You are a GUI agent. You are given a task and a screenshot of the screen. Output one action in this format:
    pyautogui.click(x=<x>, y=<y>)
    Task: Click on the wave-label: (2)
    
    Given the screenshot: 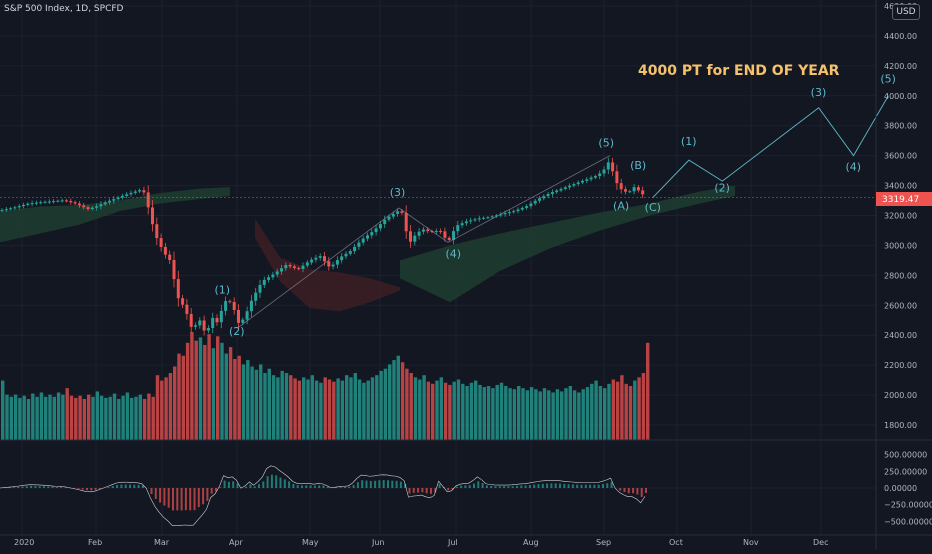 What is the action you would take?
    pyautogui.click(x=722, y=188)
    